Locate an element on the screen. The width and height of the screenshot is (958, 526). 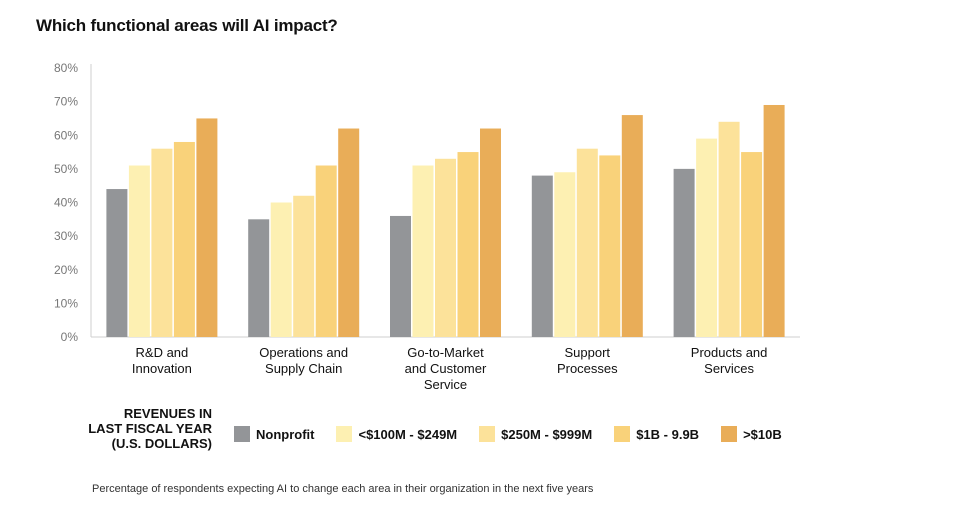
x-category-label: Supply Chain is located at coordinates (303, 368).